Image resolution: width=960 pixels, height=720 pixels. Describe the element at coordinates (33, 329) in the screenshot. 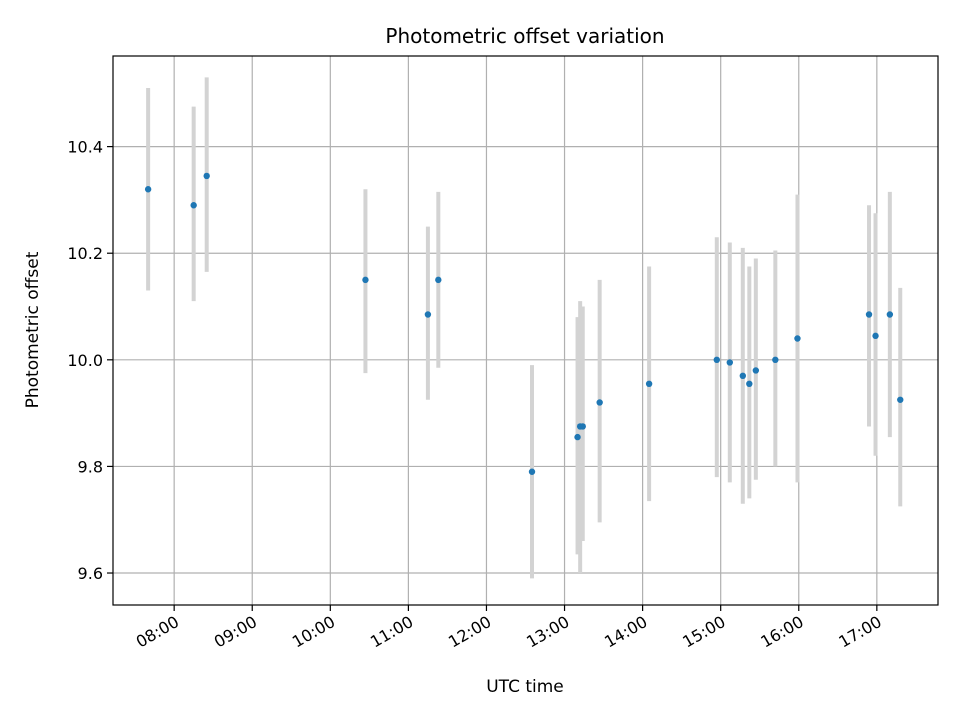

I see `y-axis-label: Photometric offset` at that location.